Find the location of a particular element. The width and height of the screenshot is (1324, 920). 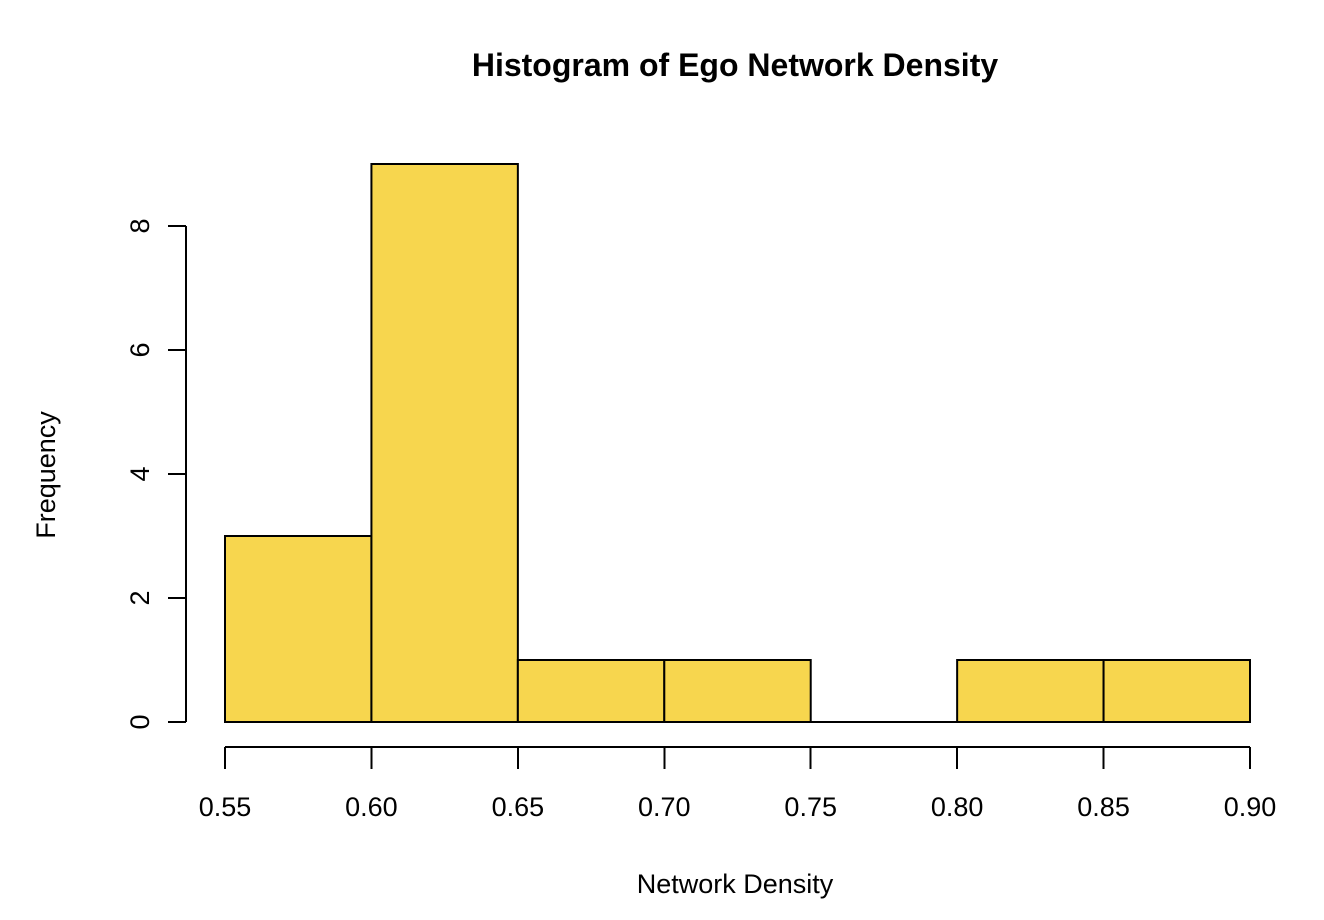

x-tick-label: 0.75 is located at coordinates (810, 807).